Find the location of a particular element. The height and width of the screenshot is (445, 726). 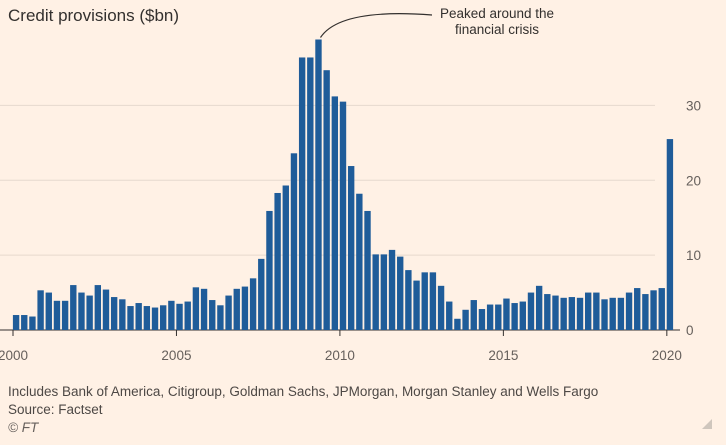

y-tick-label: 0 is located at coordinates (690, 330).